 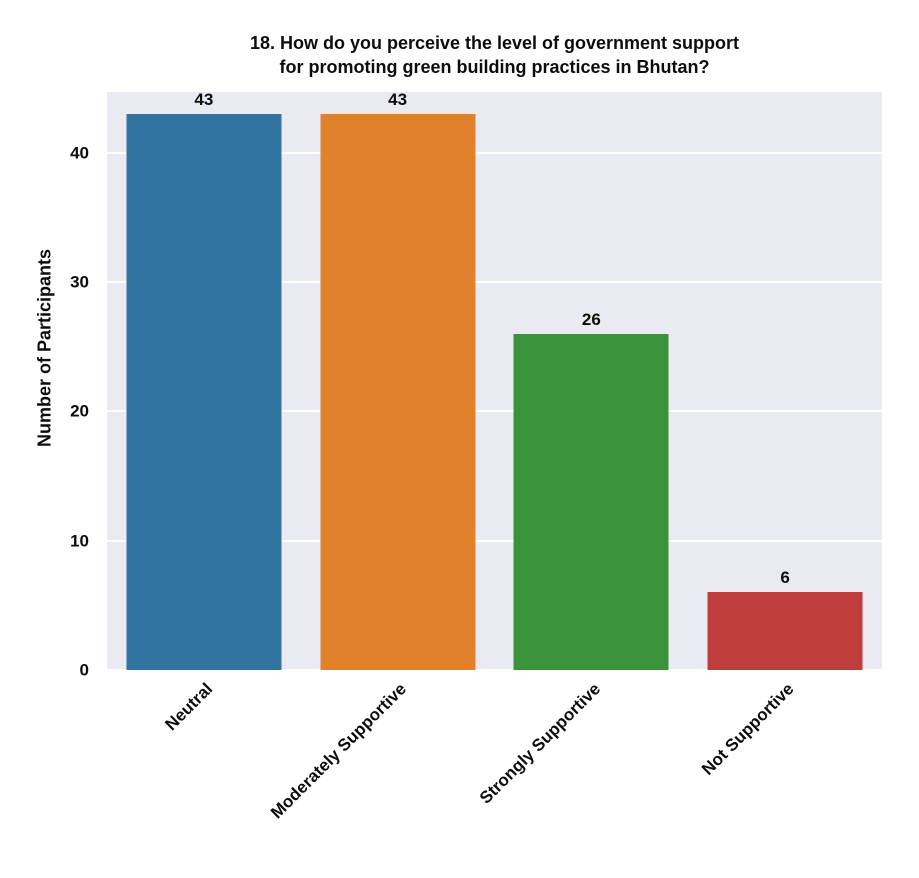 I want to click on bar-strongly-supportive, so click(x=591, y=501).